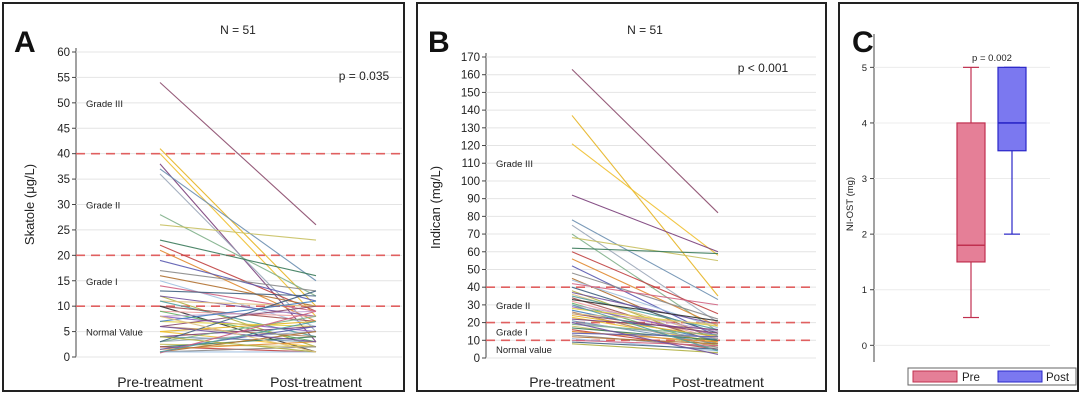 This screenshot has width=1081, height=394. I want to click on y-tick-label: 70, so click(473, 235).